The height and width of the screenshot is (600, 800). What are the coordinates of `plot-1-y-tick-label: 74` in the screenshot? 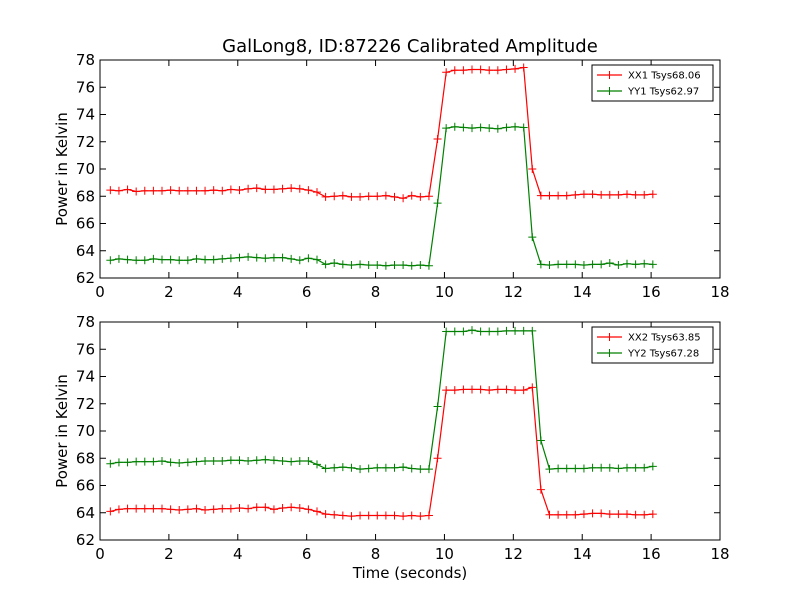 It's located at (85, 377).